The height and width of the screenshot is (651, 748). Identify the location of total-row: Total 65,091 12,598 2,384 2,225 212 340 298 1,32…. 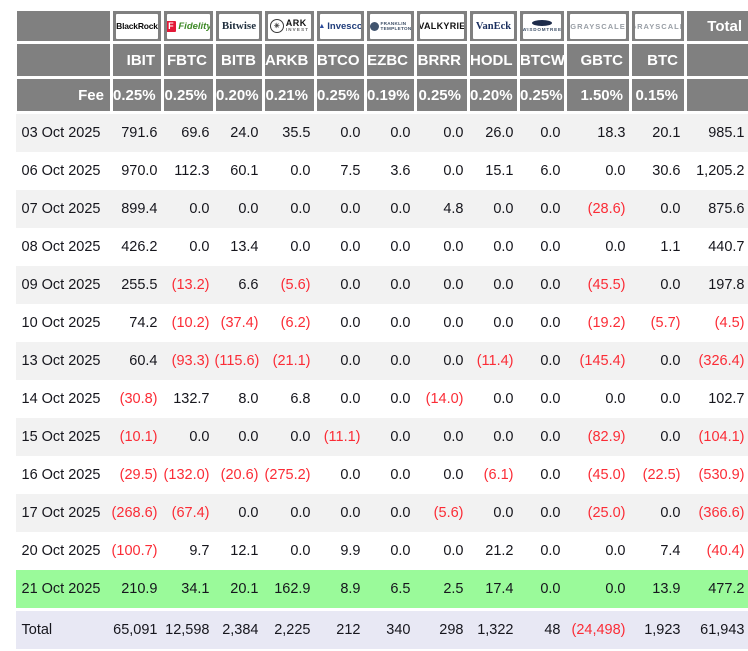
(381, 628).